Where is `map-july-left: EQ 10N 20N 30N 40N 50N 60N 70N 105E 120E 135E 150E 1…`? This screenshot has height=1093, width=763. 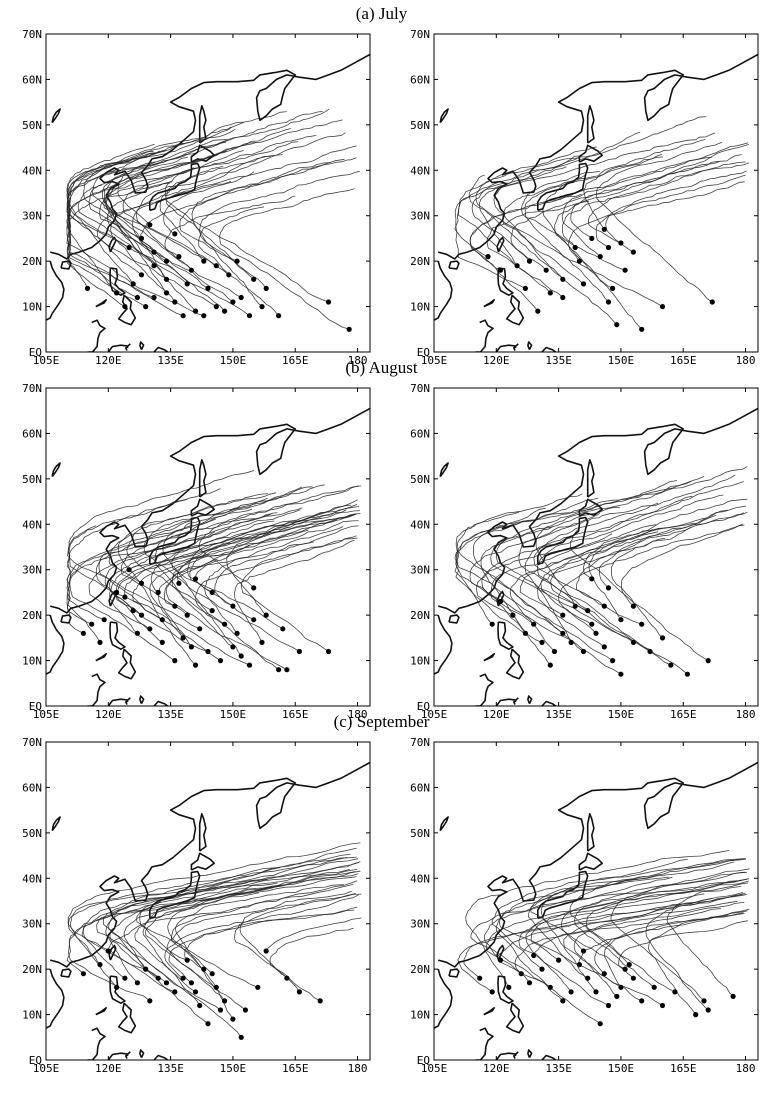 map-july-left: EQ 10N 20N 30N 40N 50N 60N 70N 105E 120E 135E 150E 1… is located at coordinates (196, 197).